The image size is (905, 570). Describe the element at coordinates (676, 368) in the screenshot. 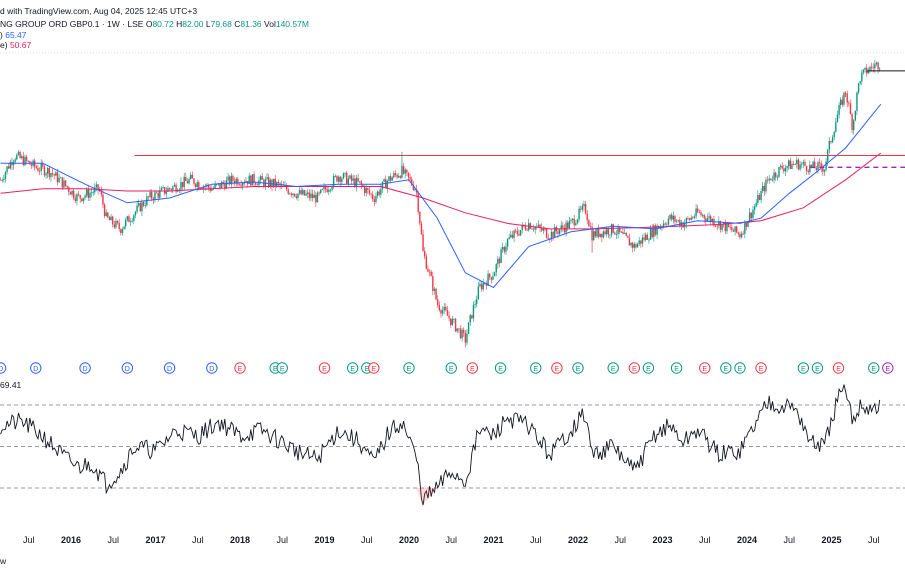

I see `event-badge-23: E` at that location.